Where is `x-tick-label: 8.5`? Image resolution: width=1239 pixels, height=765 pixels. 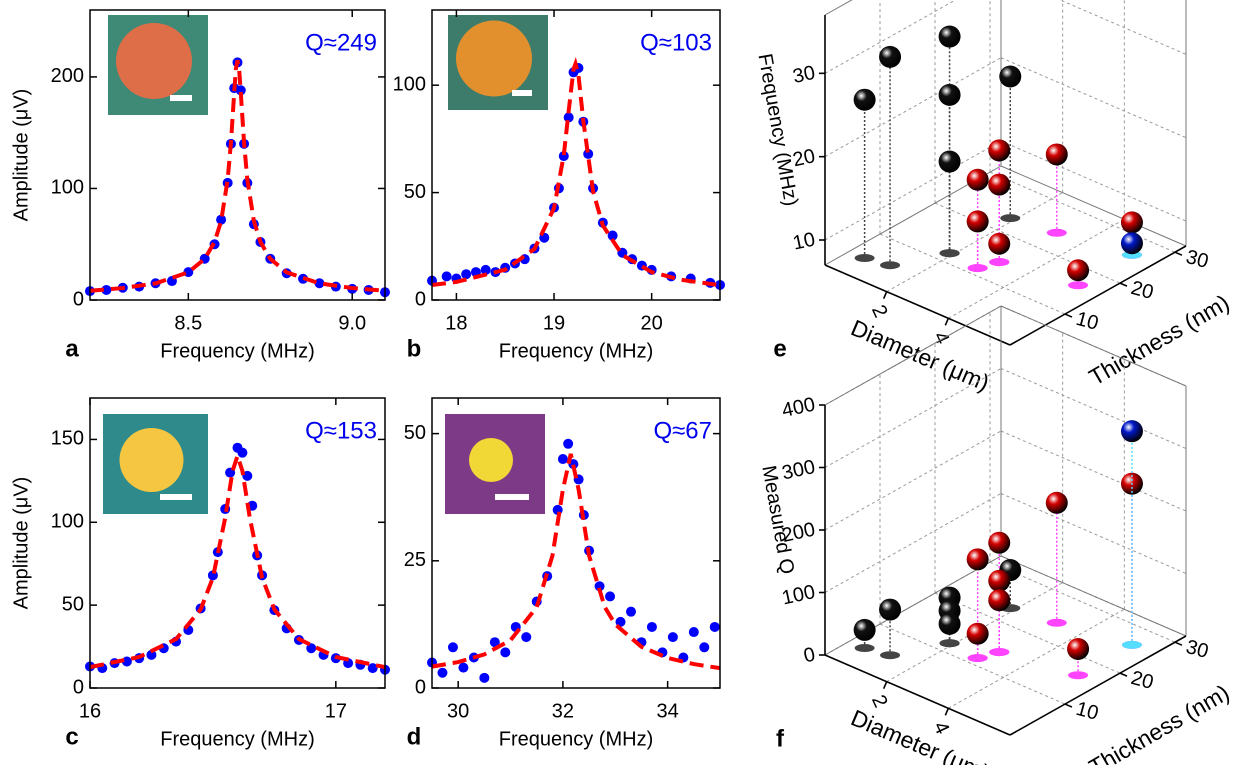 x-tick-label: 8.5 is located at coordinates (188, 323).